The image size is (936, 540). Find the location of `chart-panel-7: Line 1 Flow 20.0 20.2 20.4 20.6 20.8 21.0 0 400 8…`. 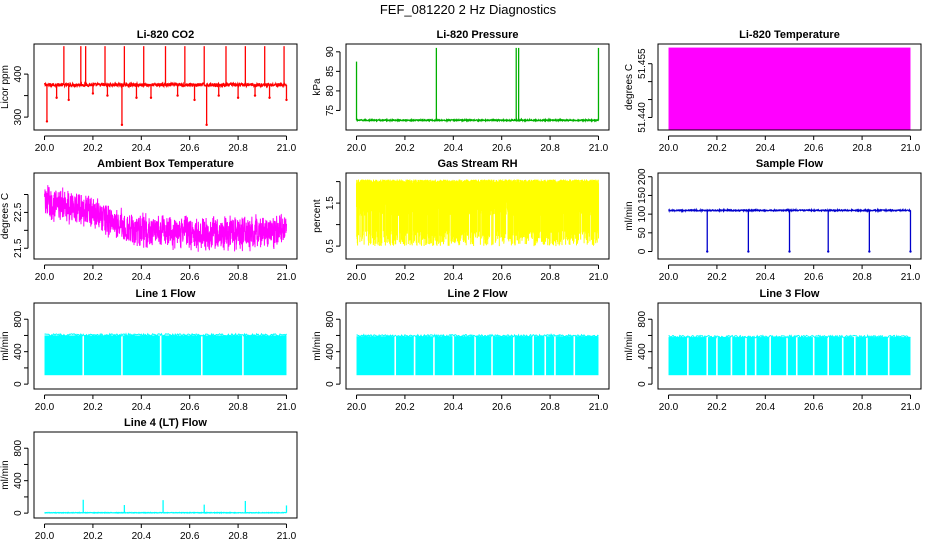

chart-panel-7: Line 1 Flow 20.0 20.2 20.4 20.6 20.8 21.0 0 400 8… is located at coordinates (149, 350).